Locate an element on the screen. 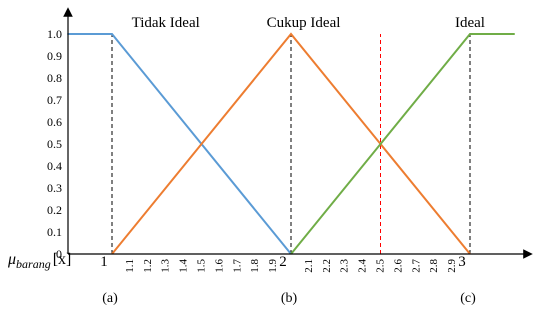 The width and height of the screenshot is (534, 333). x-minor-tick-label: 2.1 is located at coordinates (309, 266).